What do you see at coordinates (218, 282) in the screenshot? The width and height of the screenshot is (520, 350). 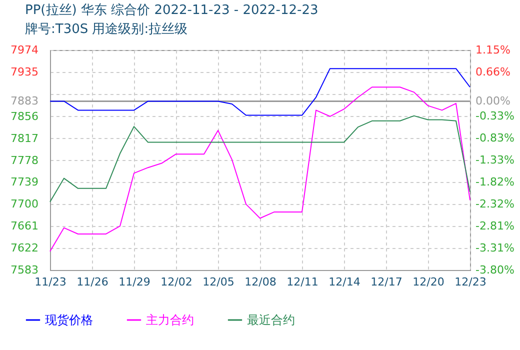 I see `x-tick-label: 12/05` at bounding box center [218, 282].